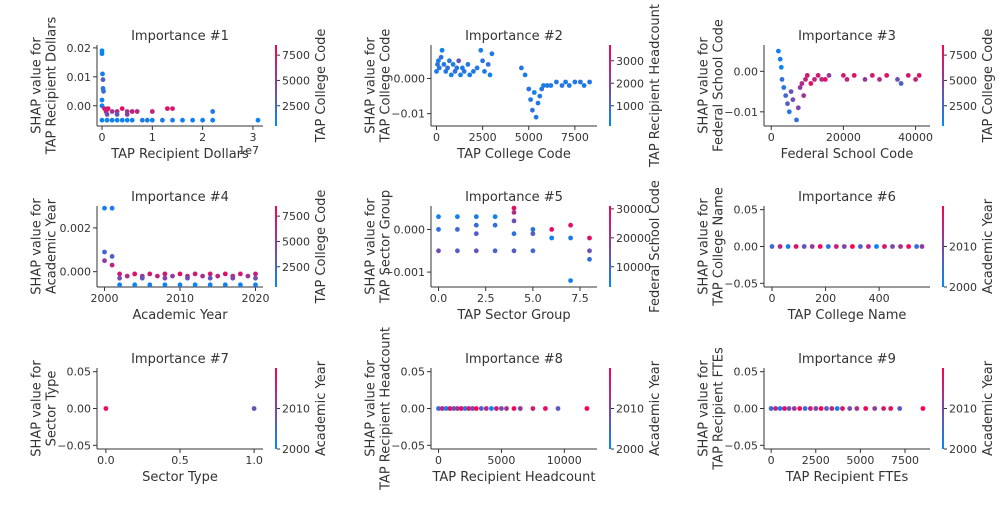 This screenshot has height=509, width=1008. I want to click on colorbar-label: Federal School Code, so click(655, 246).